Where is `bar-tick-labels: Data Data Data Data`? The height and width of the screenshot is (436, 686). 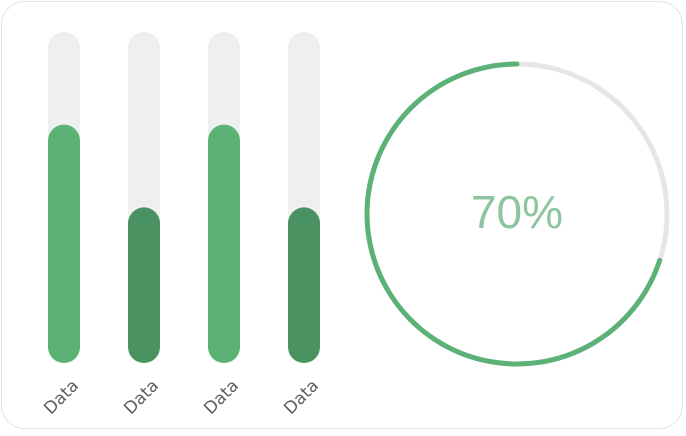 bar-tick-labels: Data Data Data Data is located at coordinates (181, 397).